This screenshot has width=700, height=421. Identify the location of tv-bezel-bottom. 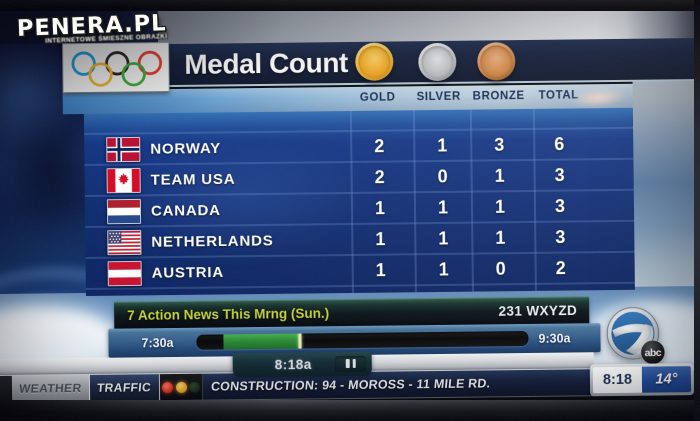
(350, 410).